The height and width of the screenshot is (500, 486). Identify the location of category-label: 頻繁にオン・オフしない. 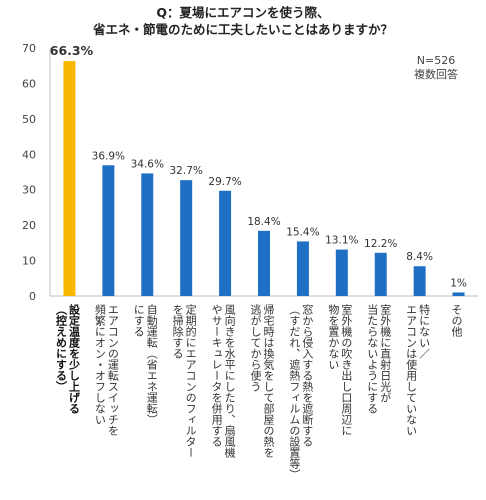
(99, 364).